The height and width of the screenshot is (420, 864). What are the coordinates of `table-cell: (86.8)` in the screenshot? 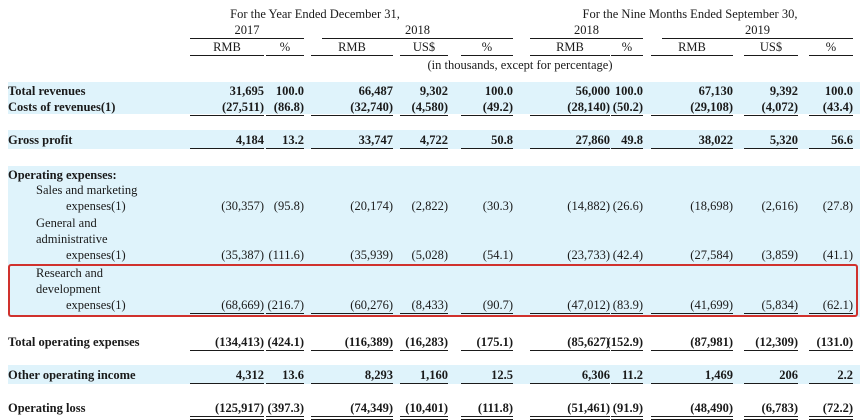 It's located at (288, 107).